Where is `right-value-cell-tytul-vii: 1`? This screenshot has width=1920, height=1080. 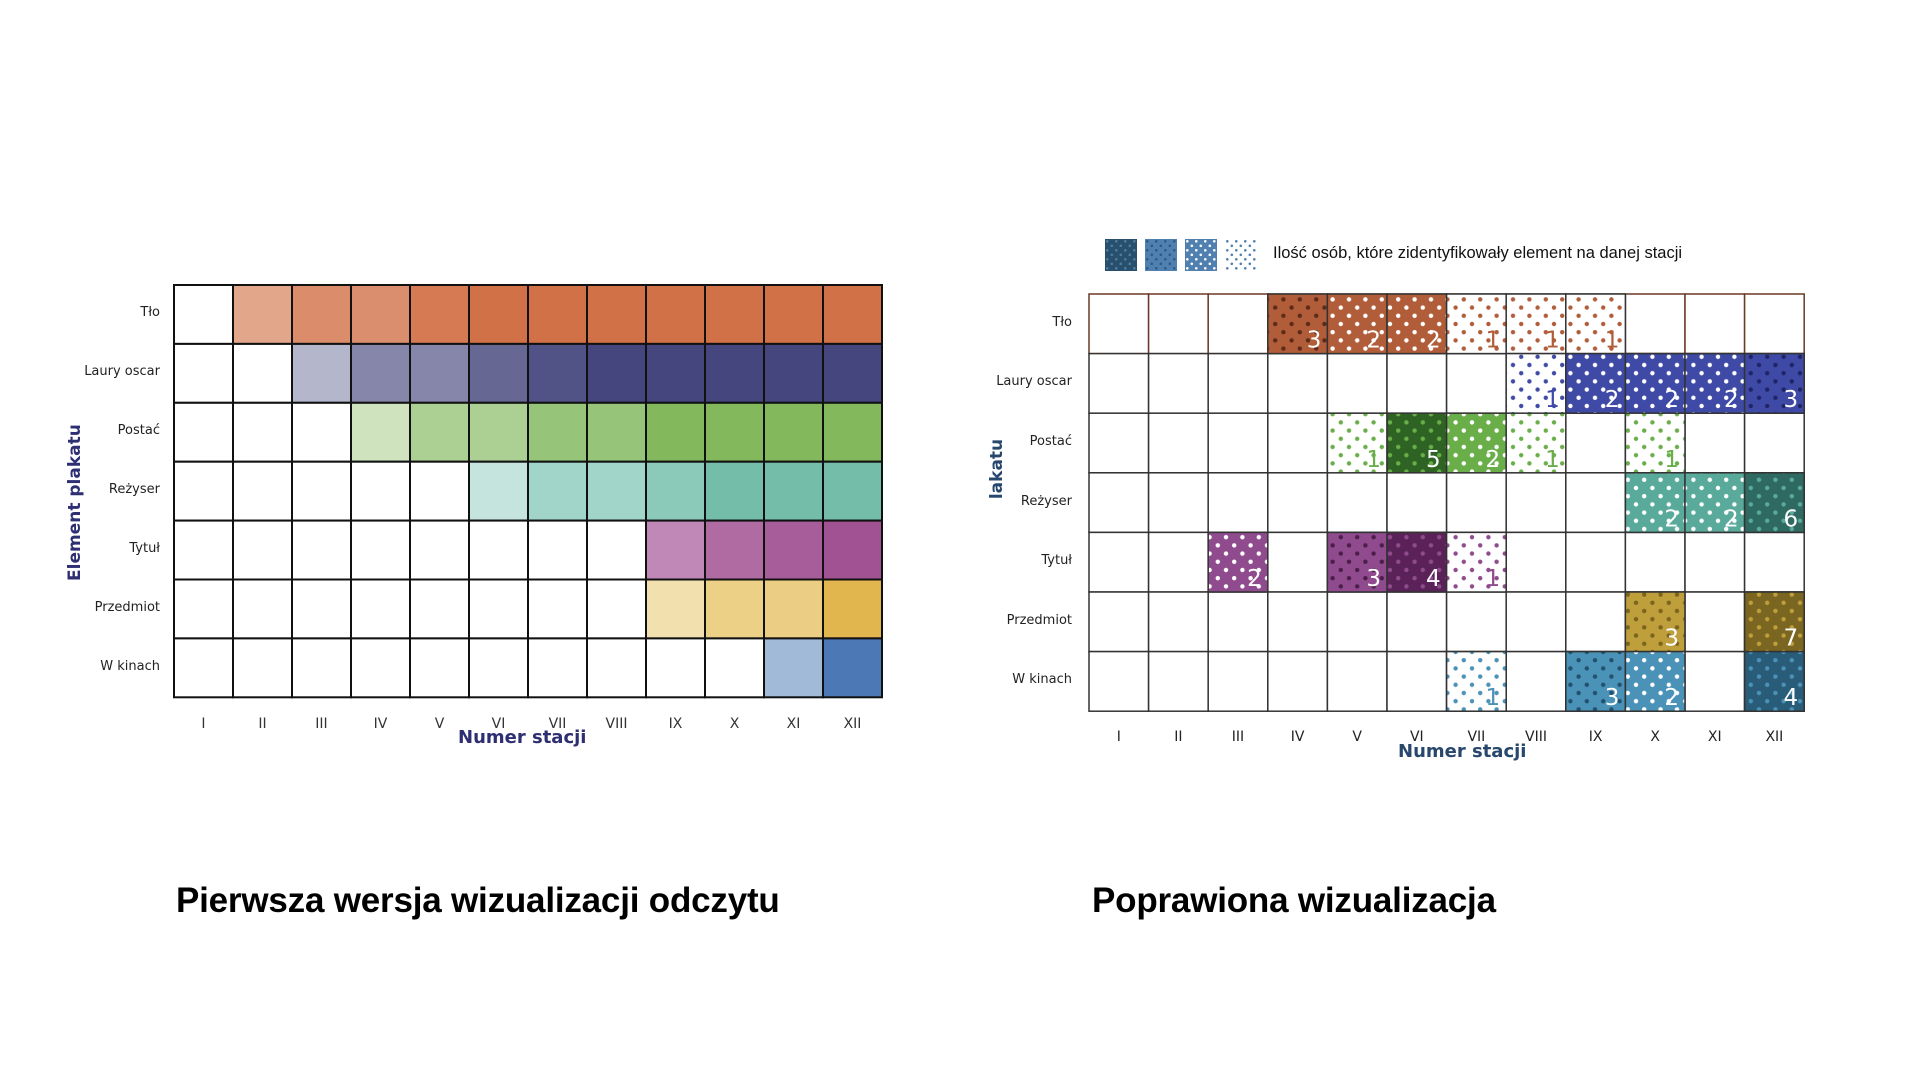
right-value-cell-tytul-vii: 1 is located at coordinates (1476, 562).